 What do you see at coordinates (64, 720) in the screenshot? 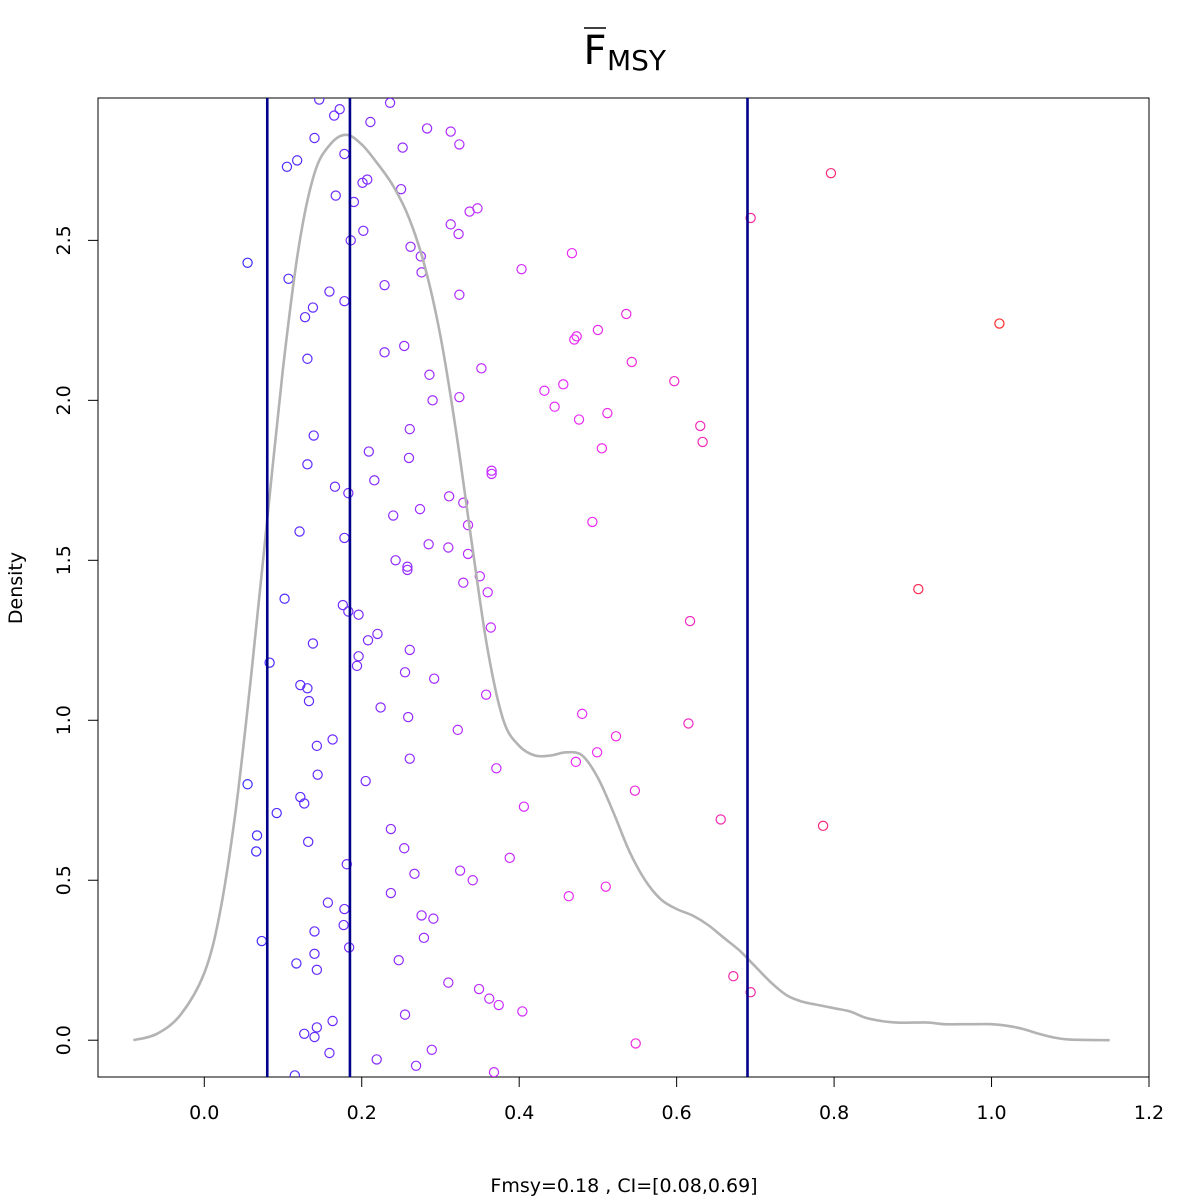
I see `y-tick-label: 1.0` at bounding box center [64, 720].